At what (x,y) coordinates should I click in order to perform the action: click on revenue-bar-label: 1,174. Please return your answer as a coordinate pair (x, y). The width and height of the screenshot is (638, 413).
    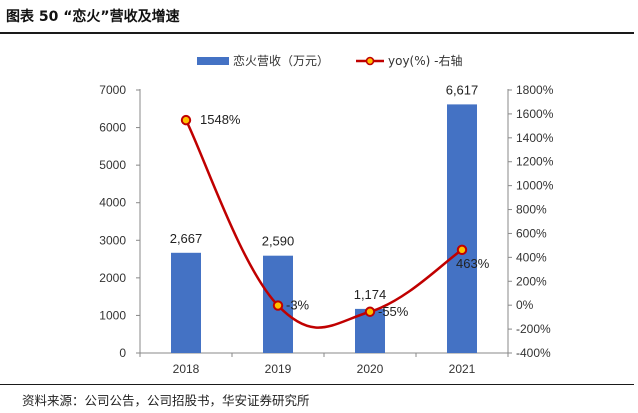
    Looking at the image, I should click on (370, 294).